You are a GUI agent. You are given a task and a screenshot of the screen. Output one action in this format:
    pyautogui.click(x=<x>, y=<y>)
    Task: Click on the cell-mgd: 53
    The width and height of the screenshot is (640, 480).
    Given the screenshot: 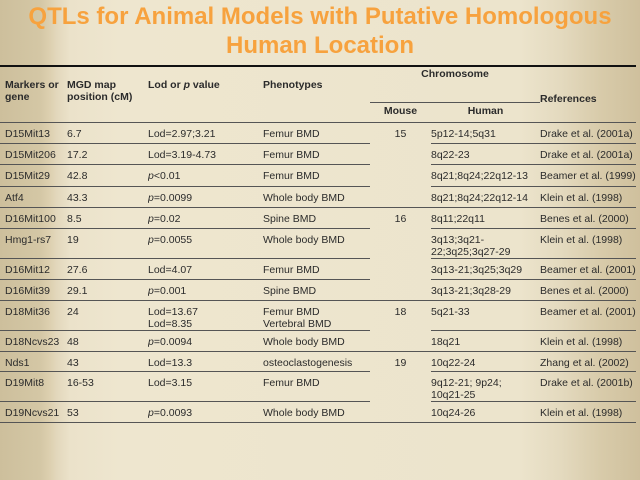 What is the action you would take?
    pyautogui.click(x=107, y=411)
    